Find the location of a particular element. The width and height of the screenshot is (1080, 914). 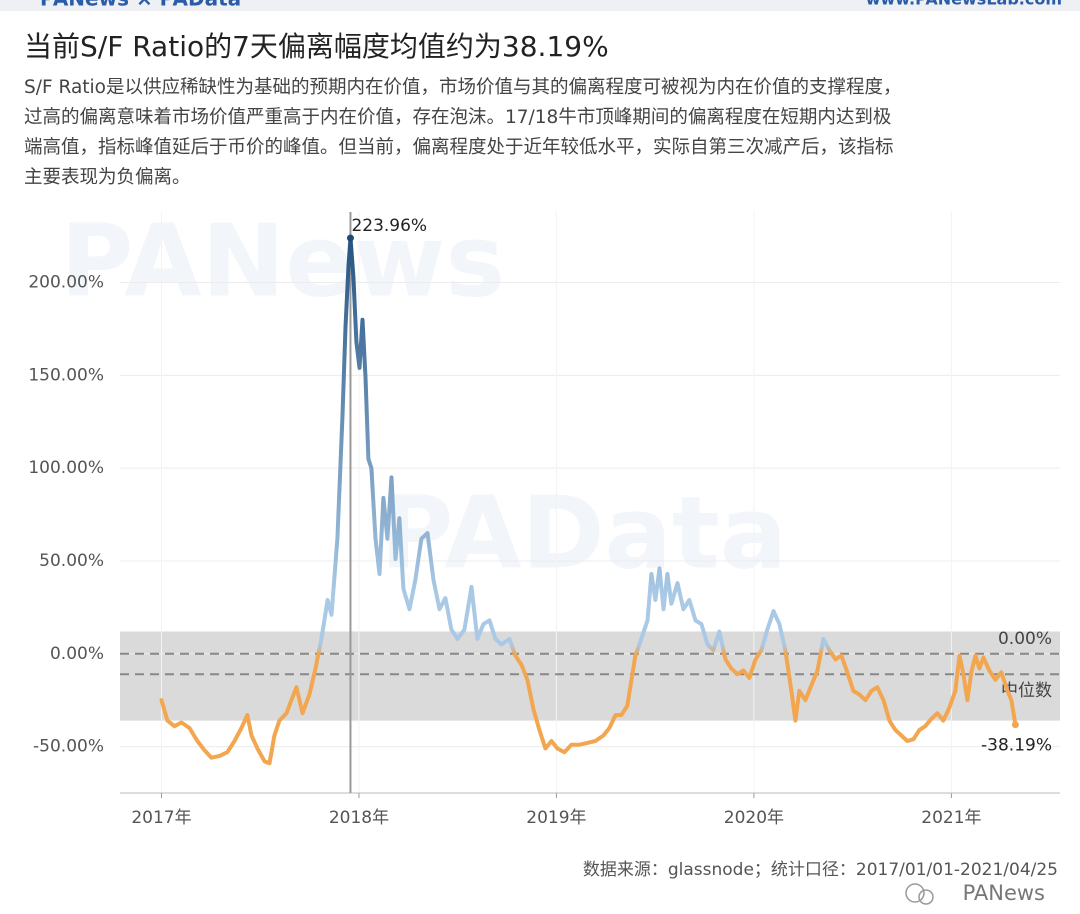

y-tick-label: 150.00% is located at coordinates (66, 375).